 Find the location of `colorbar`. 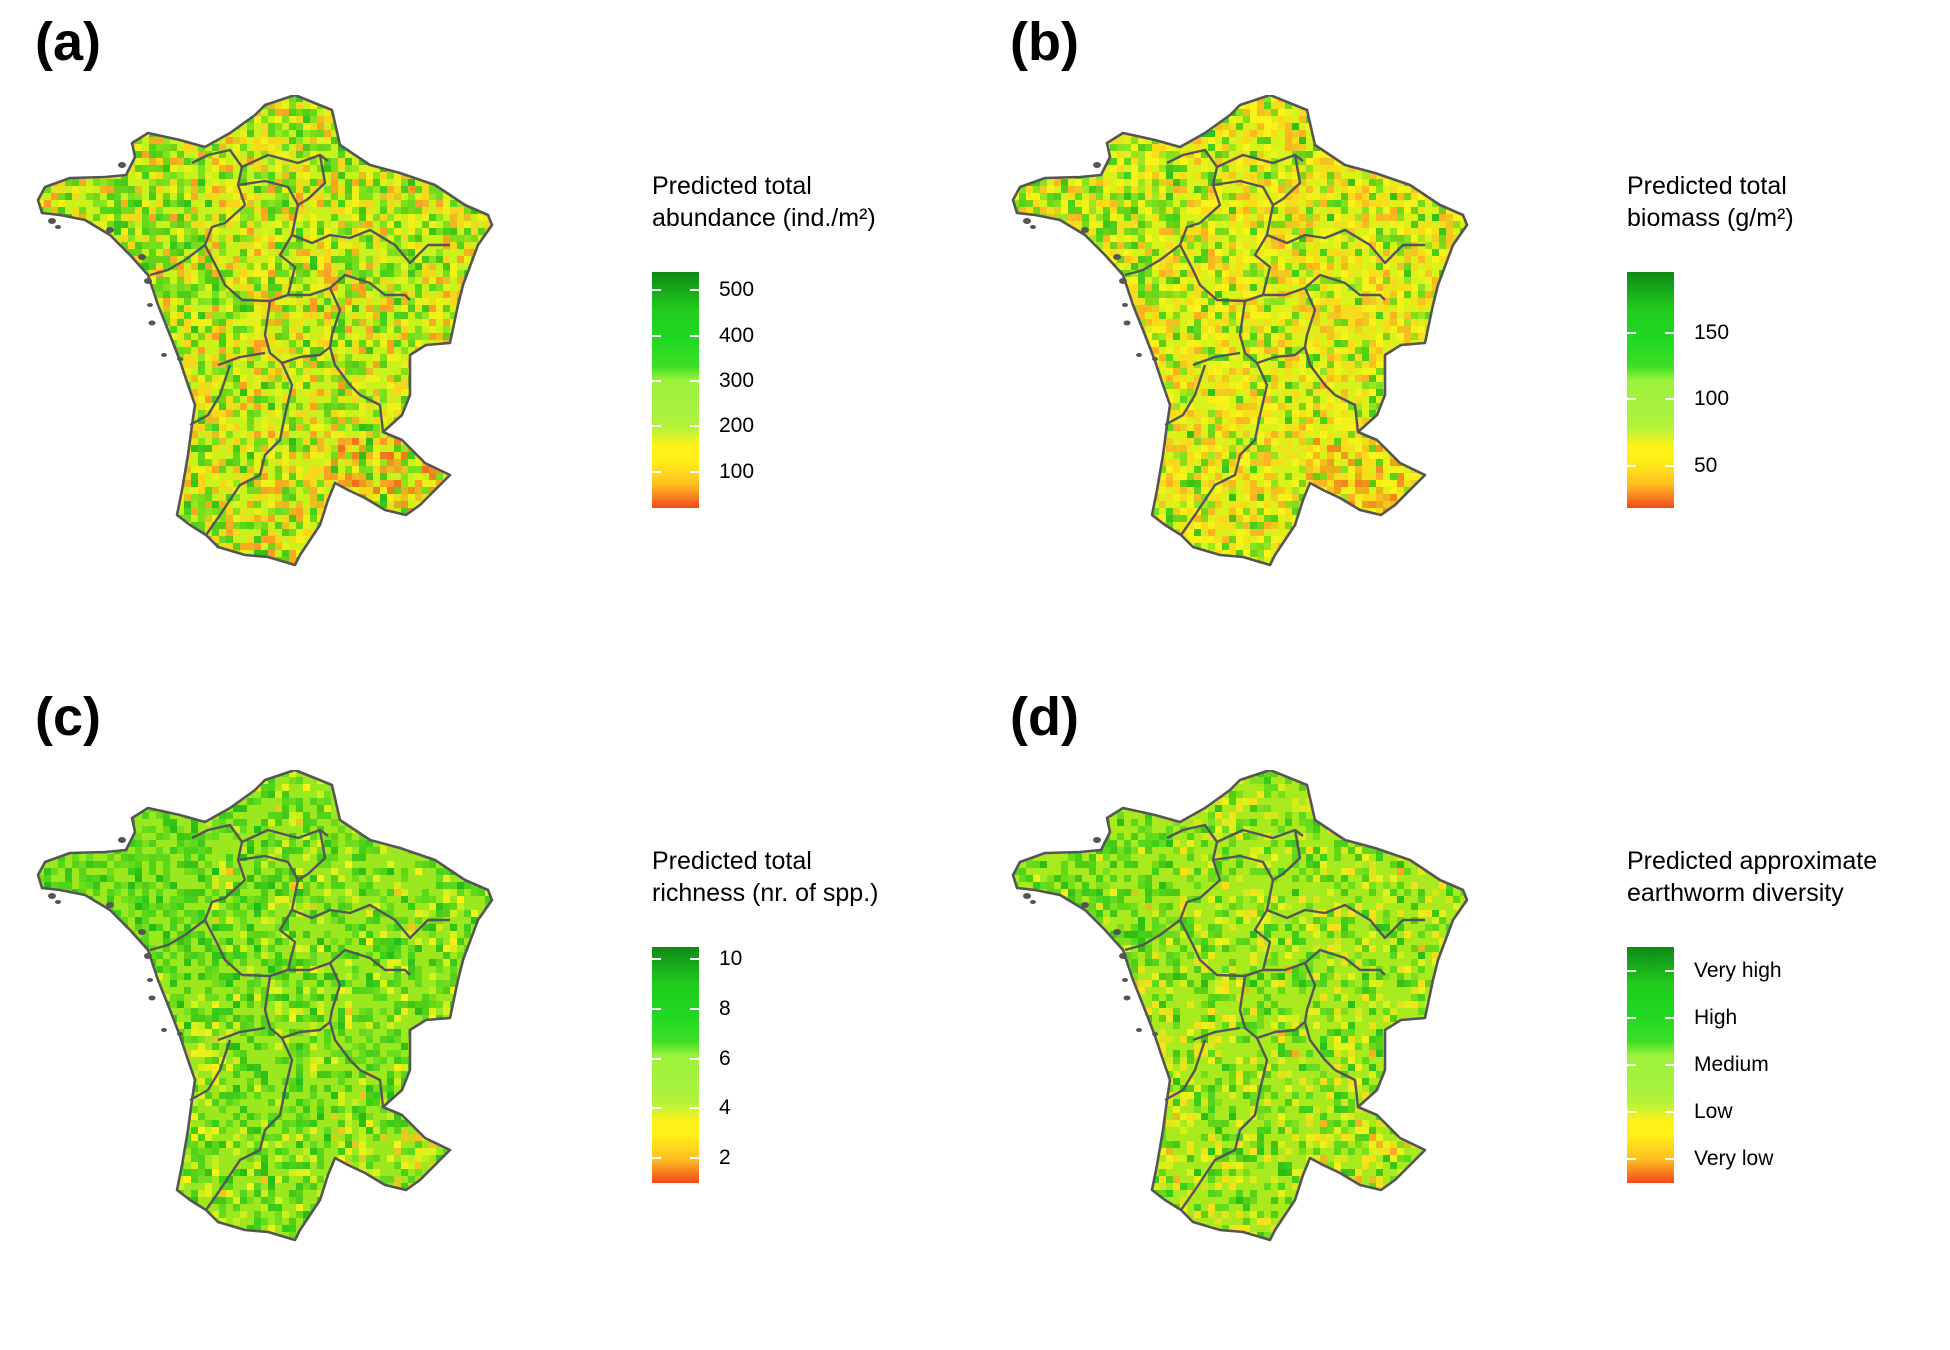

colorbar is located at coordinates (675, 390).